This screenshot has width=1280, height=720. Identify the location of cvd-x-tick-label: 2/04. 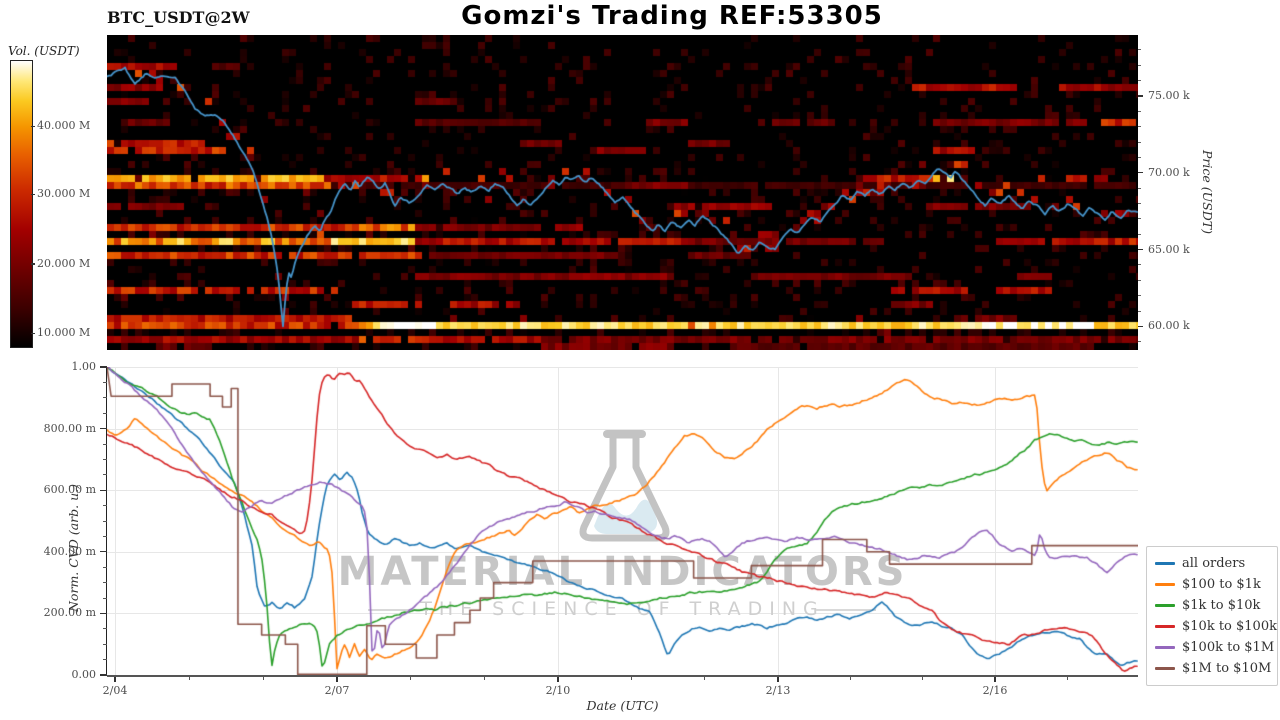
(115, 690).